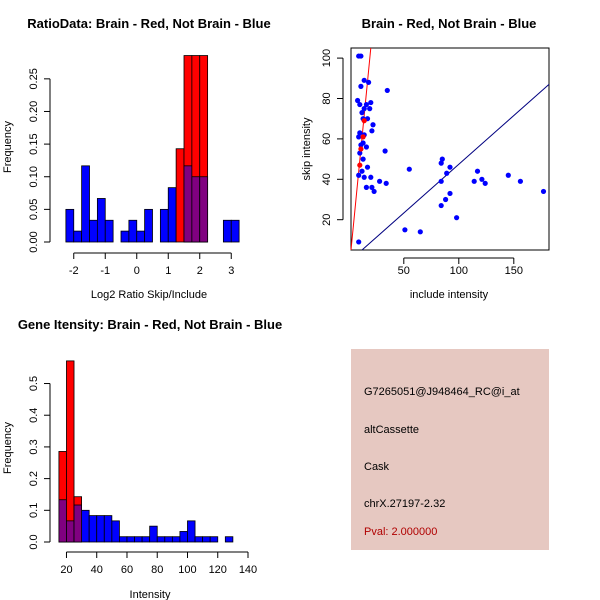 The width and height of the screenshot is (600, 600). What do you see at coordinates (168, 271) in the screenshot?
I see `x-tick-label: 1` at bounding box center [168, 271].